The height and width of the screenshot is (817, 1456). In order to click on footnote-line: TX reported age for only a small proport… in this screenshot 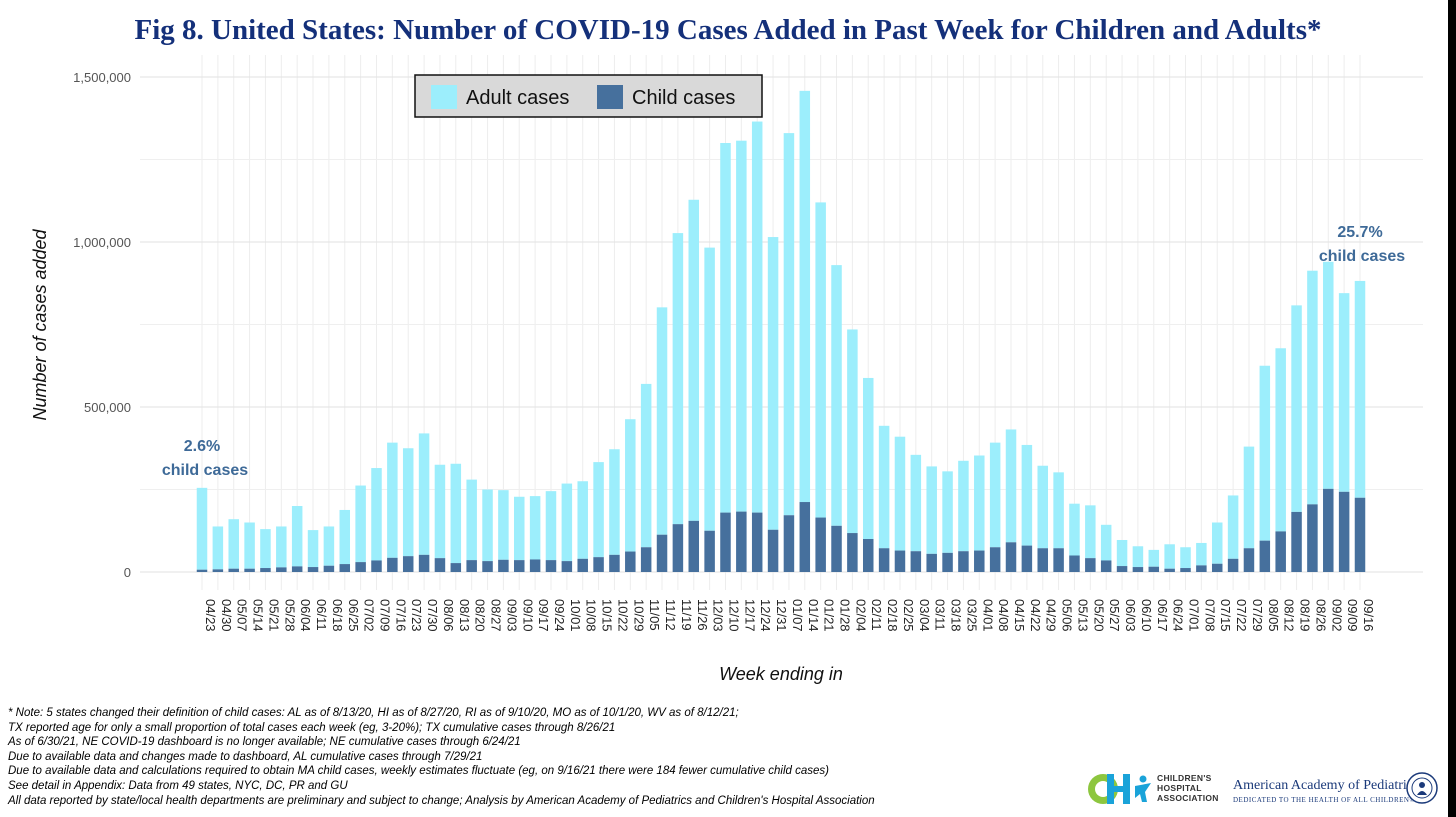, I will do `click(312, 727)`.